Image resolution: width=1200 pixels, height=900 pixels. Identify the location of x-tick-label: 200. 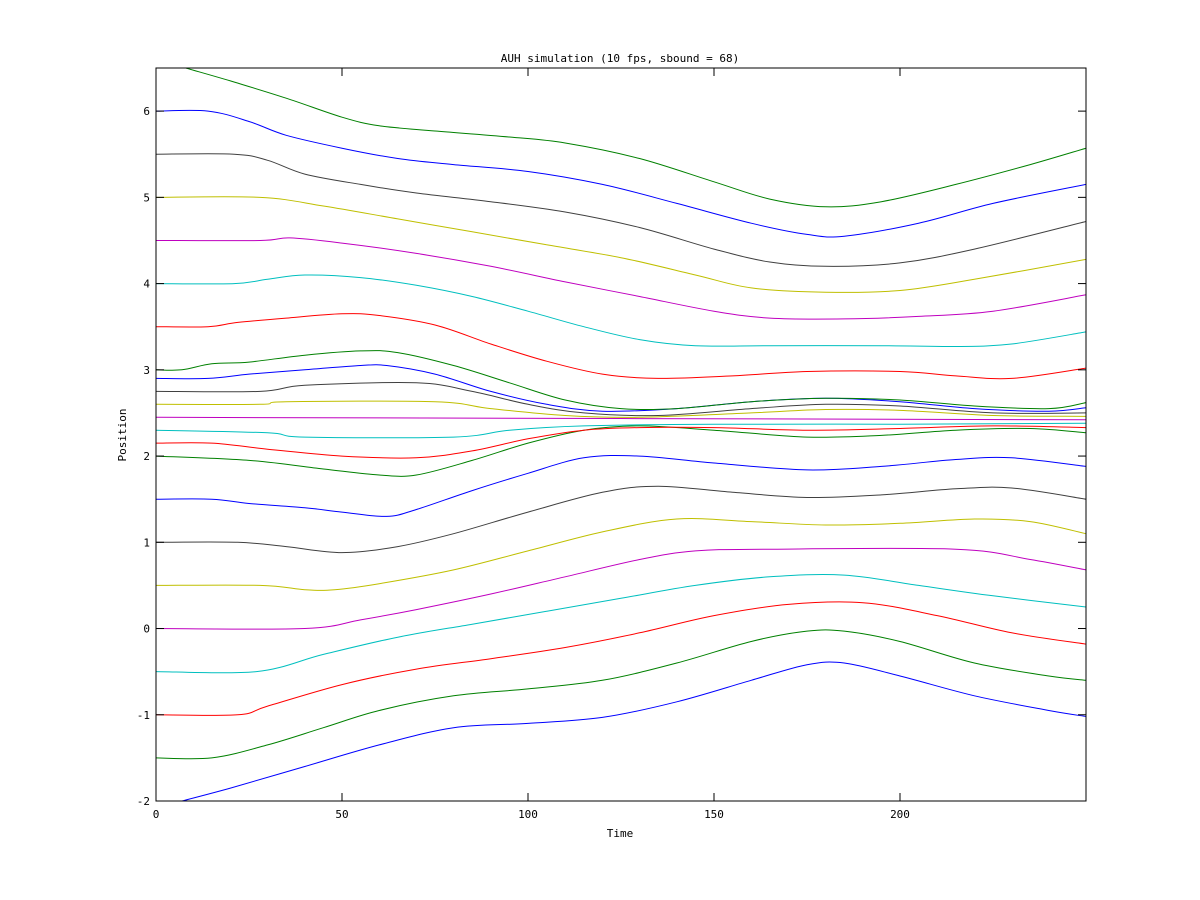
(900, 814).